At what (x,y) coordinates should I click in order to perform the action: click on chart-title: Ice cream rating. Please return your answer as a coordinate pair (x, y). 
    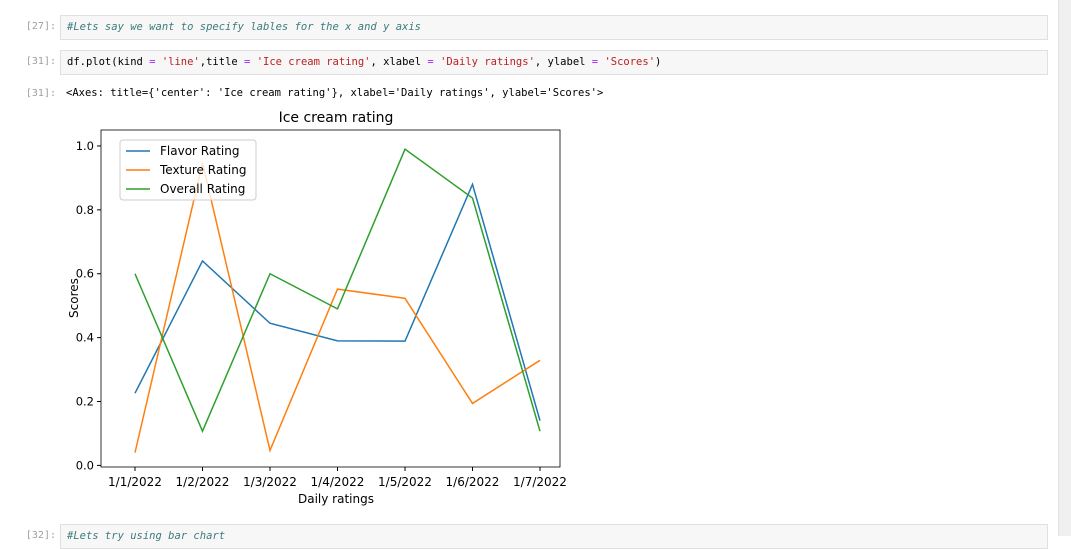
    Looking at the image, I should click on (336, 118).